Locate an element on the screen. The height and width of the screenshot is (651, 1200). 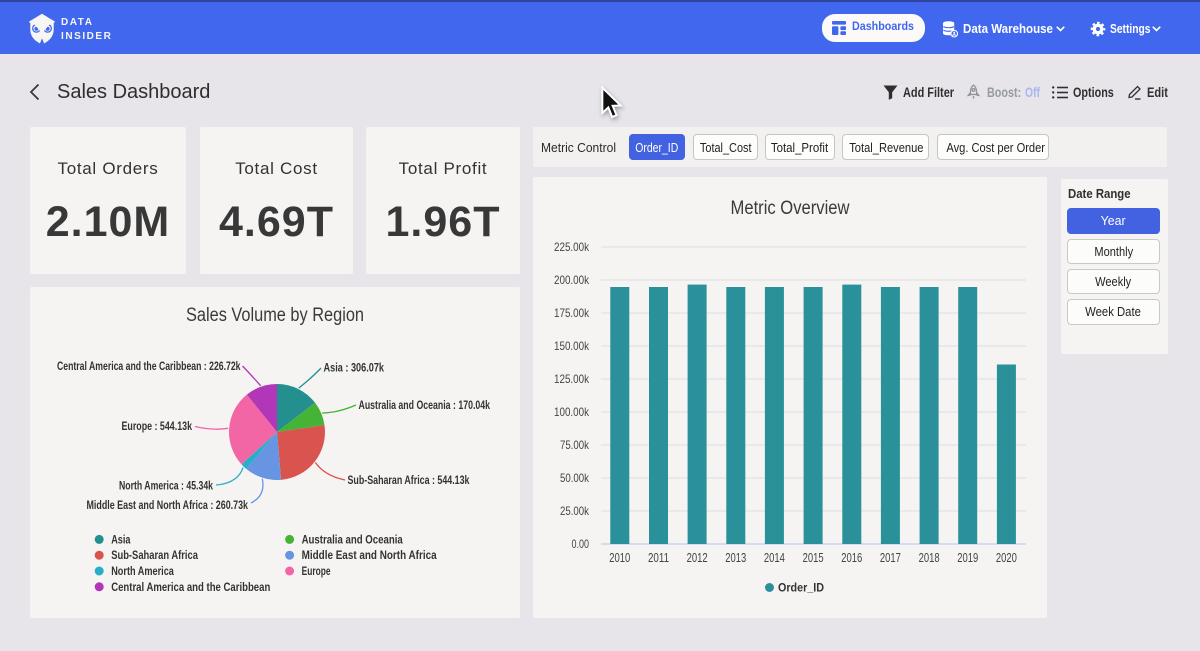
svg-text:Australia and Oceania : 170.04: Australia and Oceania : 170.04k is located at coordinates (425, 406).